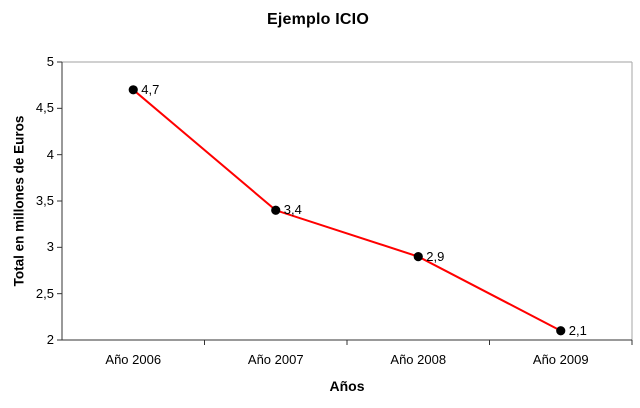 The width and height of the screenshot is (640, 408). I want to click on y-tick-label: 4,5, so click(44, 108).